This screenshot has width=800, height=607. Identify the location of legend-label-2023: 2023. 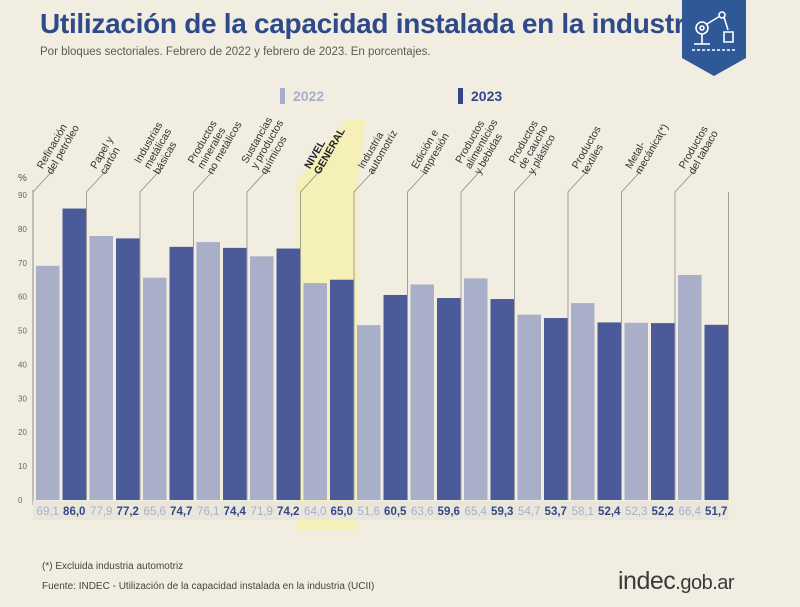
(487, 96).